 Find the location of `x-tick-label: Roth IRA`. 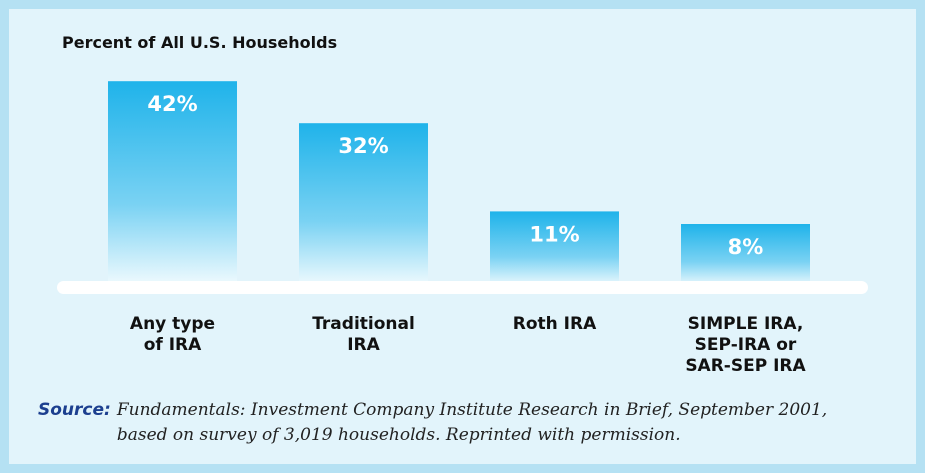

x-tick-label: Roth IRA is located at coordinates (554, 324).